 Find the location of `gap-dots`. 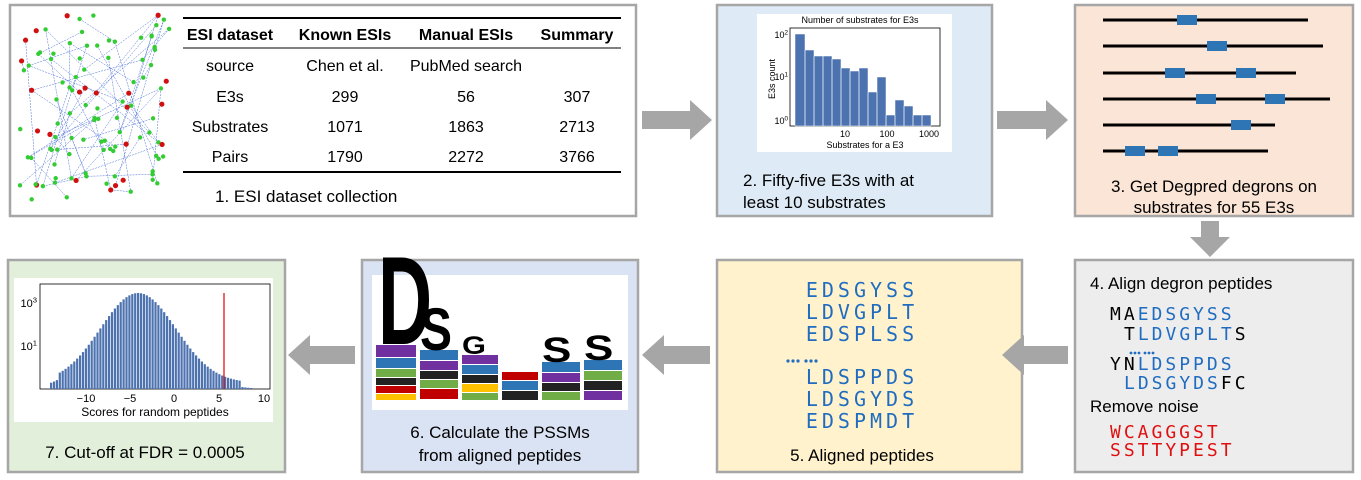

gap-dots is located at coordinates (1142, 353).